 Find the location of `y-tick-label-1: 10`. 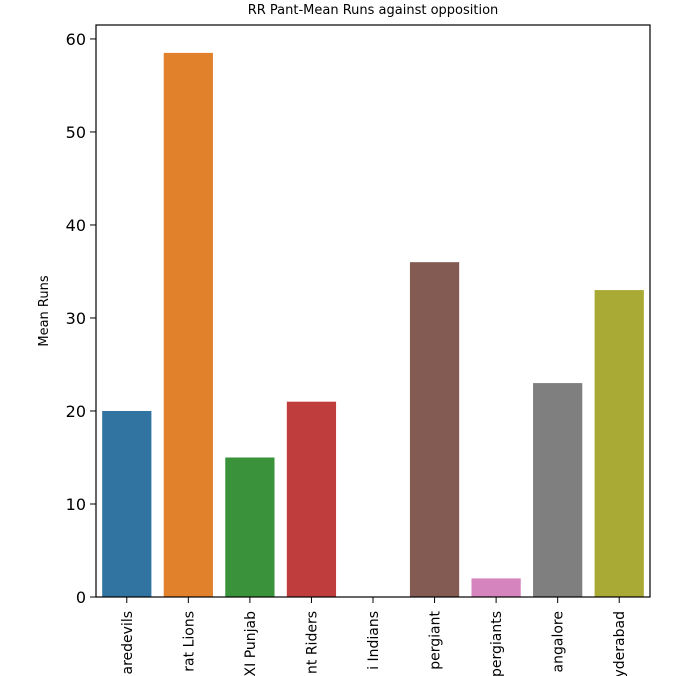

y-tick-label-1: 10 is located at coordinates (76, 504).